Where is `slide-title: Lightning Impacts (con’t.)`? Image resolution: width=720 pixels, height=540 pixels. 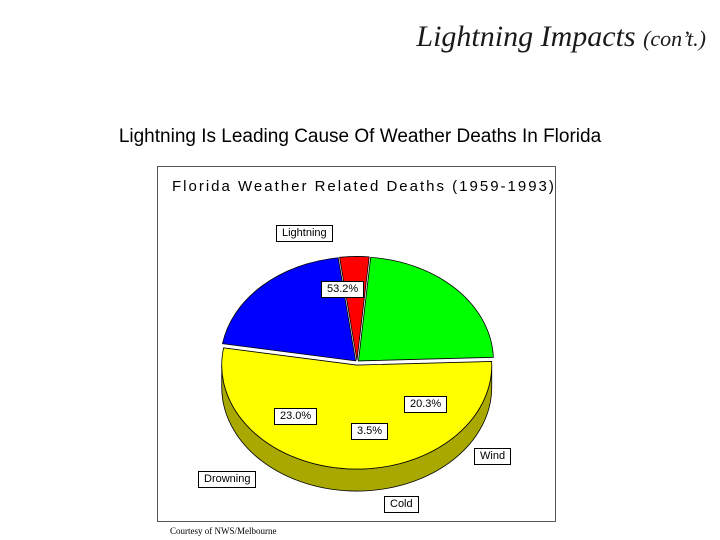 slide-title: Lightning Impacts (con’t.) is located at coordinates (561, 37).